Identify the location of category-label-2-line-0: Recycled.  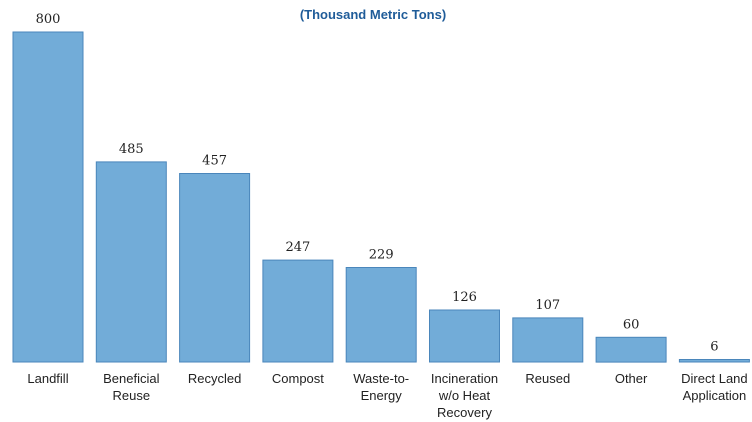
(214, 378).